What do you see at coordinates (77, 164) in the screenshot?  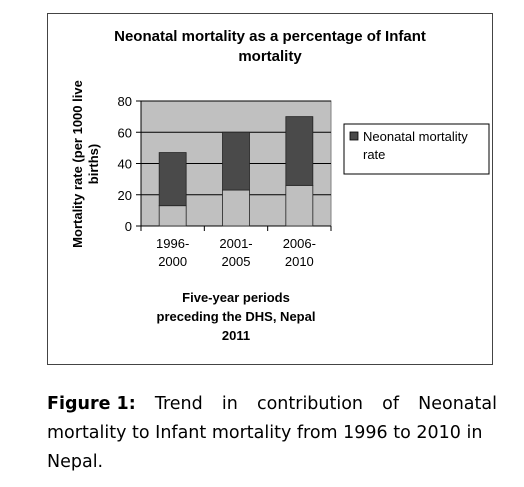 I see `y-axis-title: Mortality rate (per 1000 live` at bounding box center [77, 164].